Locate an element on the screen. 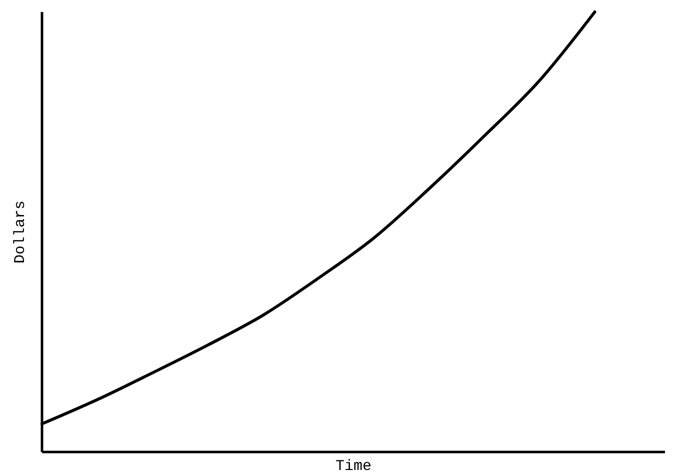 Image resolution: width=673 pixels, height=476 pixels. x-axis-title: Time is located at coordinates (353, 466).